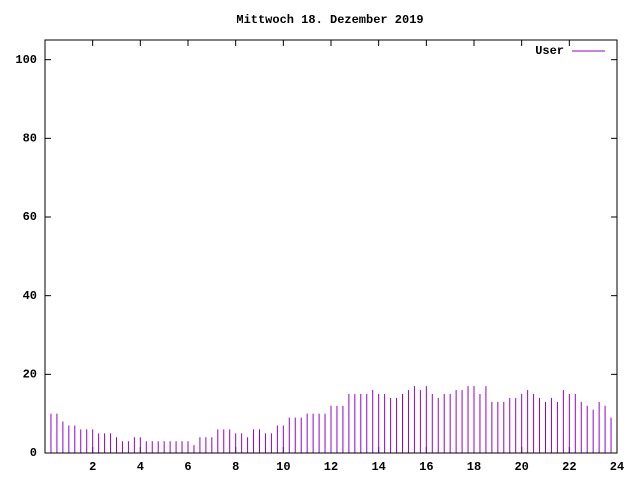 This screenshot has width=640, height=480. I want to click on x-tick-label: 20, so click(521, 467).